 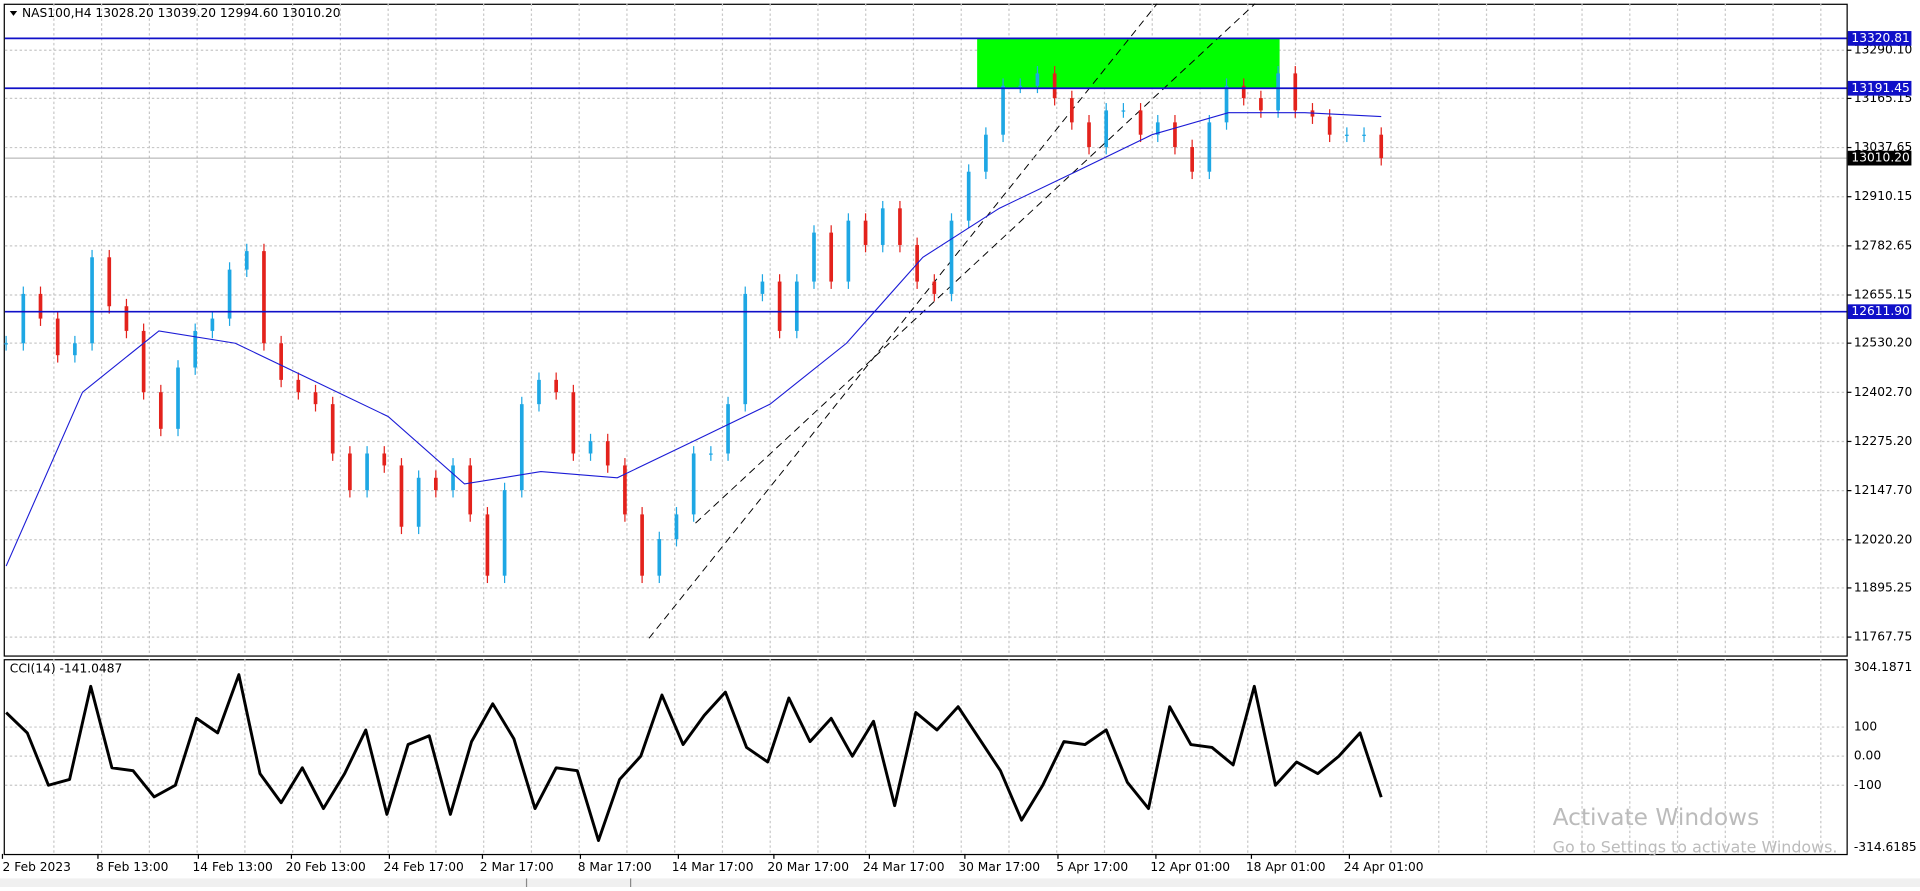 I want to click on x-tick-label: 18 Apr 01:00, so click(x=1286, y=867).